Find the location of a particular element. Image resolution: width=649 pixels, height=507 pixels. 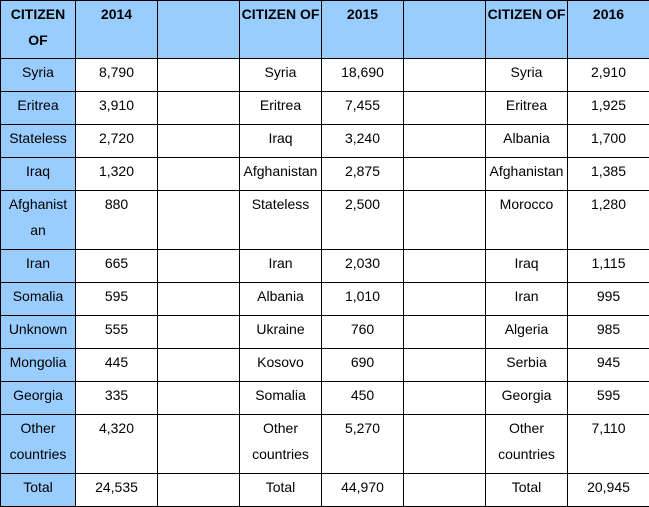

value-2015: 450 is located at coordinates (363, 398).